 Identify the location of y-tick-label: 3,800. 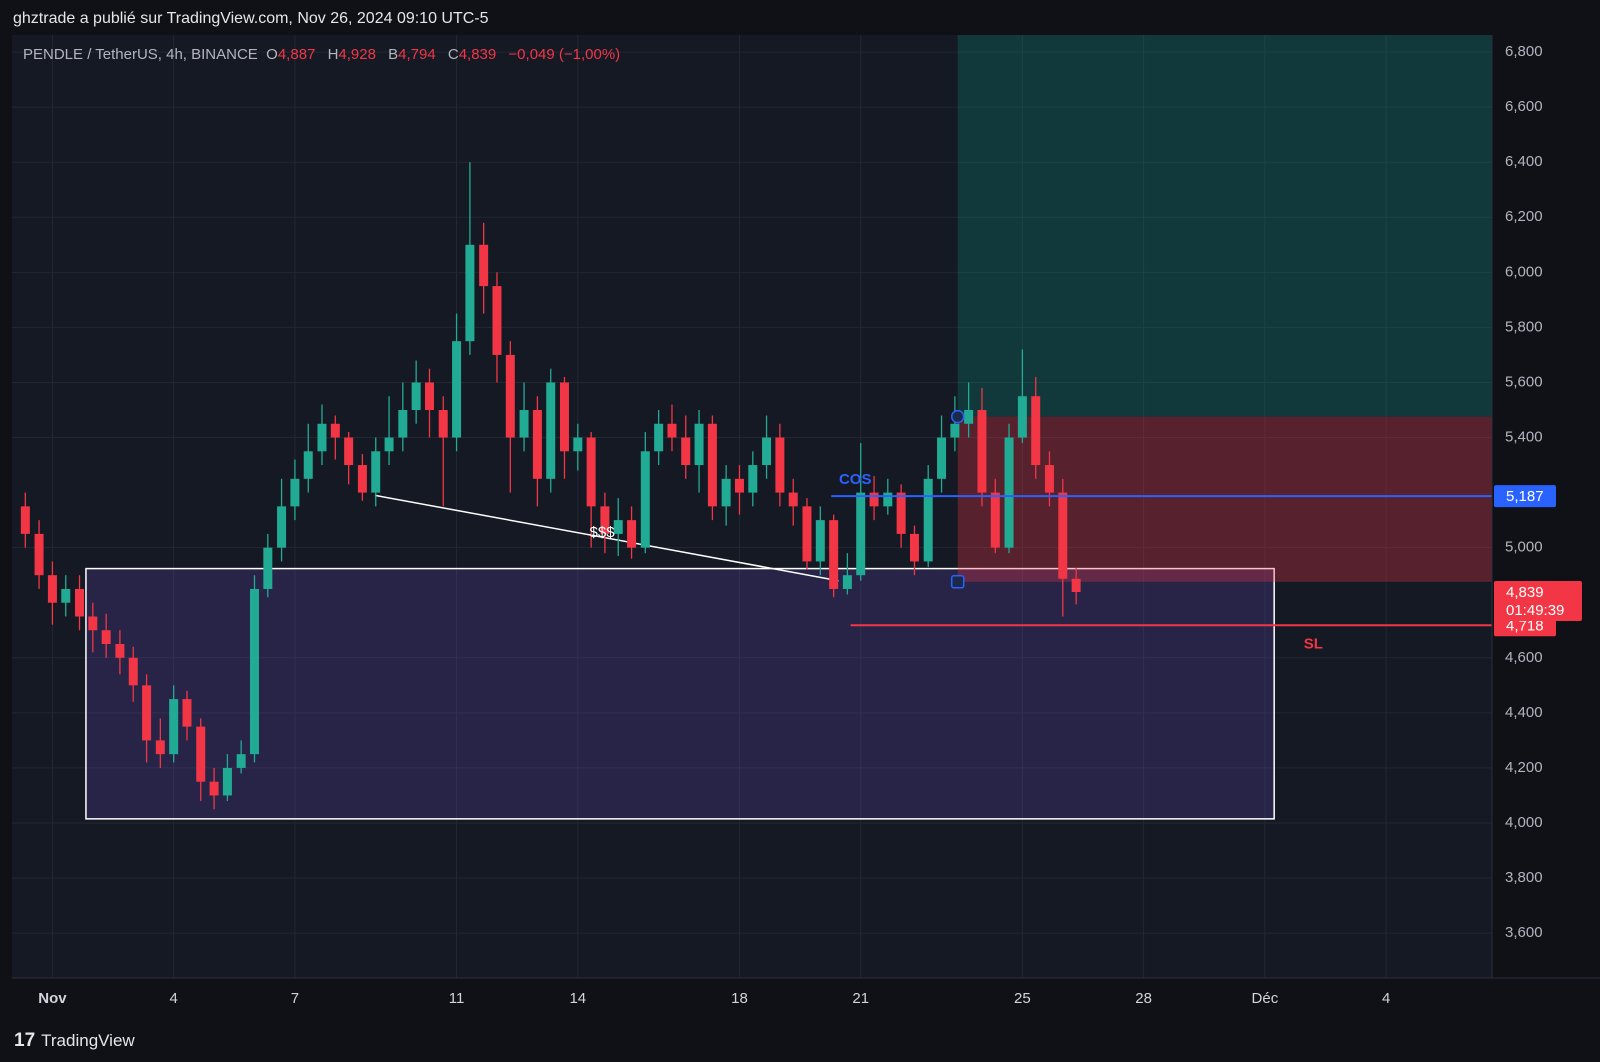
(1524, 877).